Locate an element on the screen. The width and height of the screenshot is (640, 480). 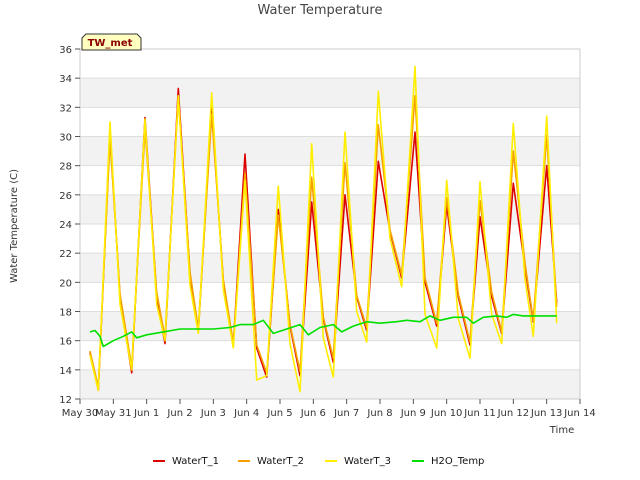
y-tick-label: 20 is located at coordinates (65, 283).